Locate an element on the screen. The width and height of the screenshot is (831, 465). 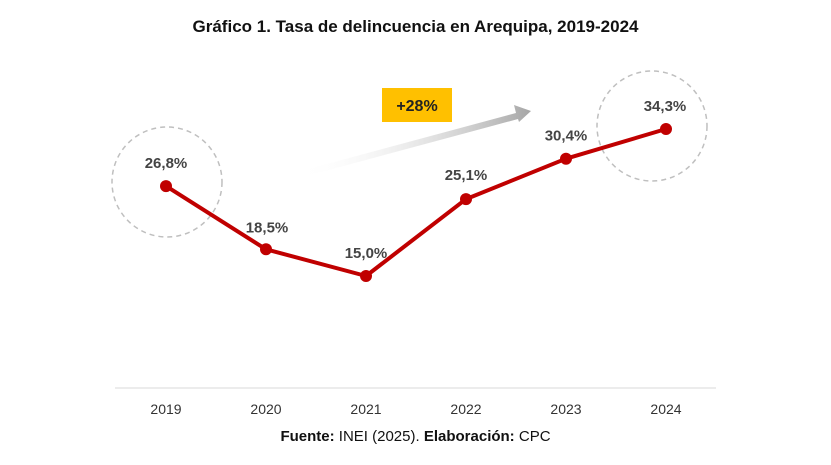
data-label-2020: 18,5% is located at coordinates (267, 227).